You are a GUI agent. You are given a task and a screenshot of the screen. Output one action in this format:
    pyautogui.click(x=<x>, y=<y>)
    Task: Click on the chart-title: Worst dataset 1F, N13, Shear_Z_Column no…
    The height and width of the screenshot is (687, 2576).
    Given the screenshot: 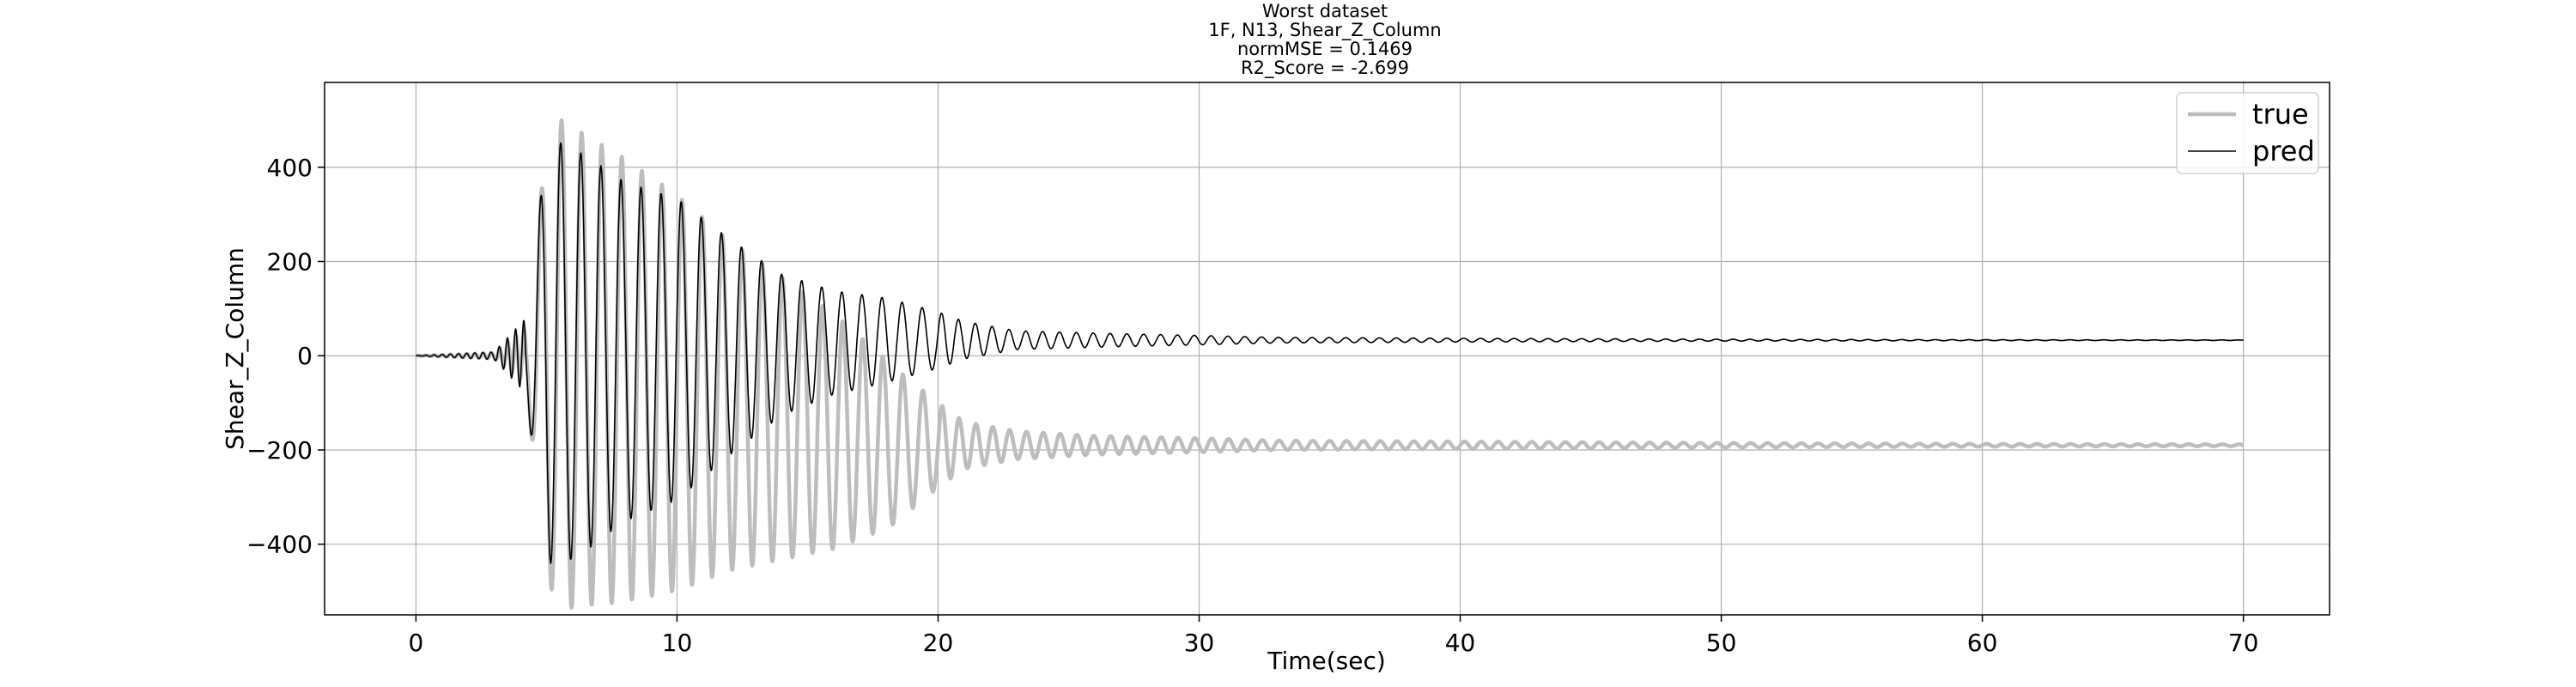 What is the action you would take?
    pyautogui.click(x=1324, y=40)
    